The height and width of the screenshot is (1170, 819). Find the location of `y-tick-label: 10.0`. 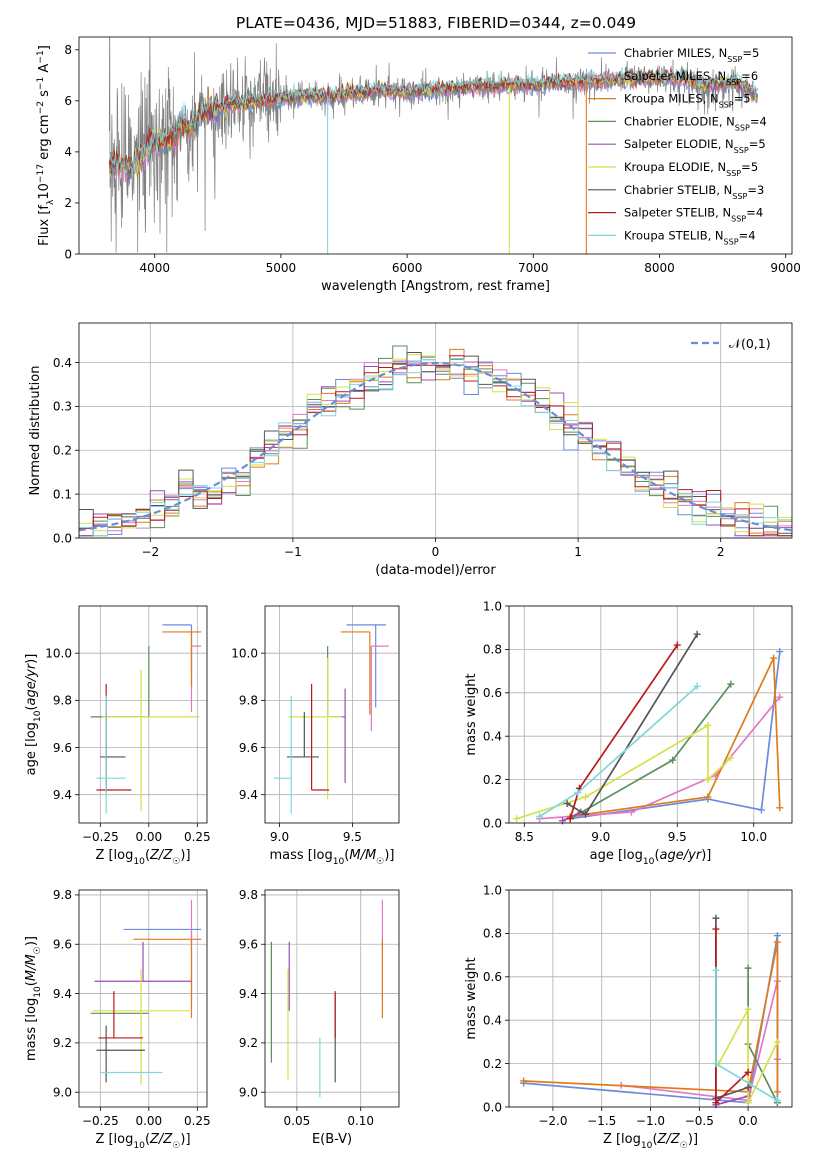

y-tick-label: 10.0 is located at coordinates (244, 653).